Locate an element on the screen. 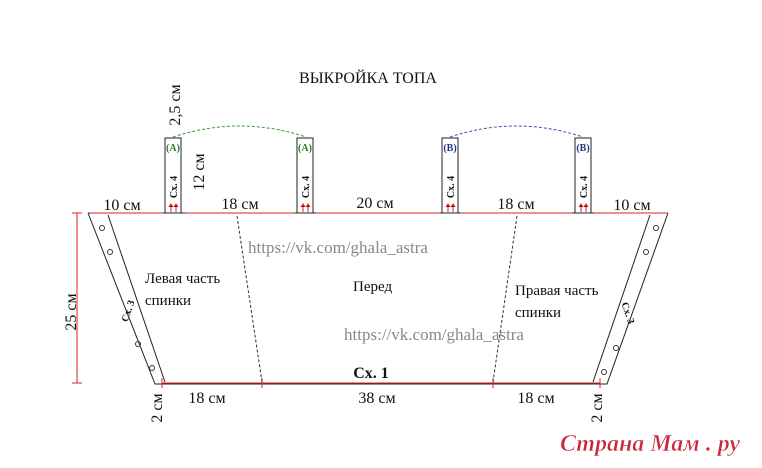 The width and height of the screenshot is (762, 468). bottom-scheme: Сх. 1 is located at coordinates (371, 373).